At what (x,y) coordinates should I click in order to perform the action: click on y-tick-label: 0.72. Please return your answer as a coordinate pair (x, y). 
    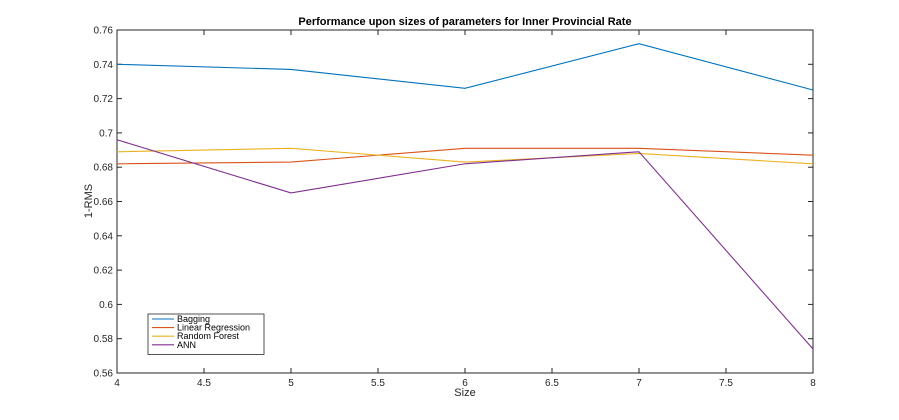
    Looking at the image, I should click on (104, 99).